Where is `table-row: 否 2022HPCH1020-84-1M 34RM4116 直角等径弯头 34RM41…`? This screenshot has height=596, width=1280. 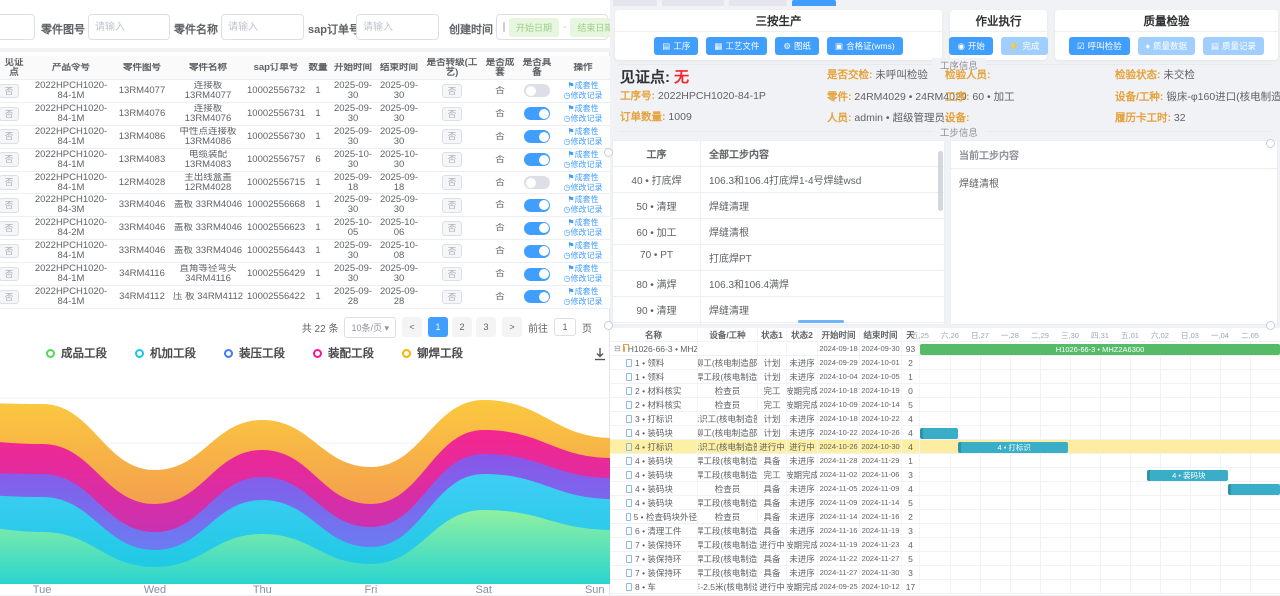
table-row: 否 2022HPCH1020-84-1M 34RM4116 直角等径弯头 34RM41… is located at coordinates (305, 275).